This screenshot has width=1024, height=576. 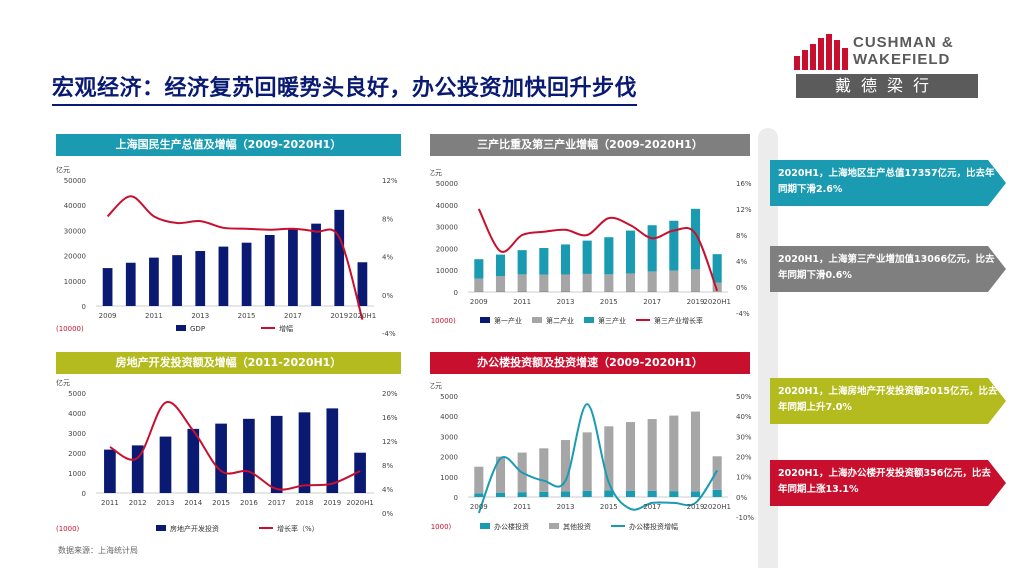 I want to click on logo-line1: CUSHMAN &, so click(x=903, y=42).